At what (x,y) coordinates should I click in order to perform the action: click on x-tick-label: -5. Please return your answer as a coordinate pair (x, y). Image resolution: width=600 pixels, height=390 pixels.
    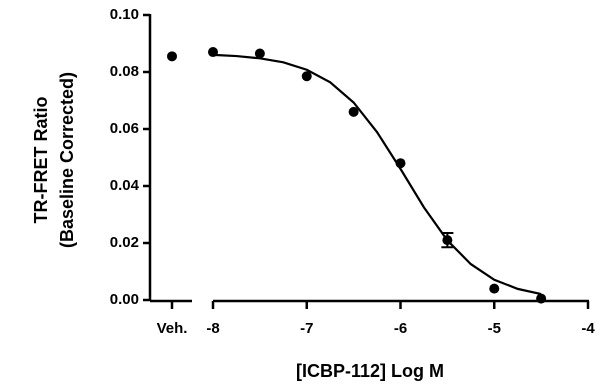
    Looking at the image, I should click on (494, 328).